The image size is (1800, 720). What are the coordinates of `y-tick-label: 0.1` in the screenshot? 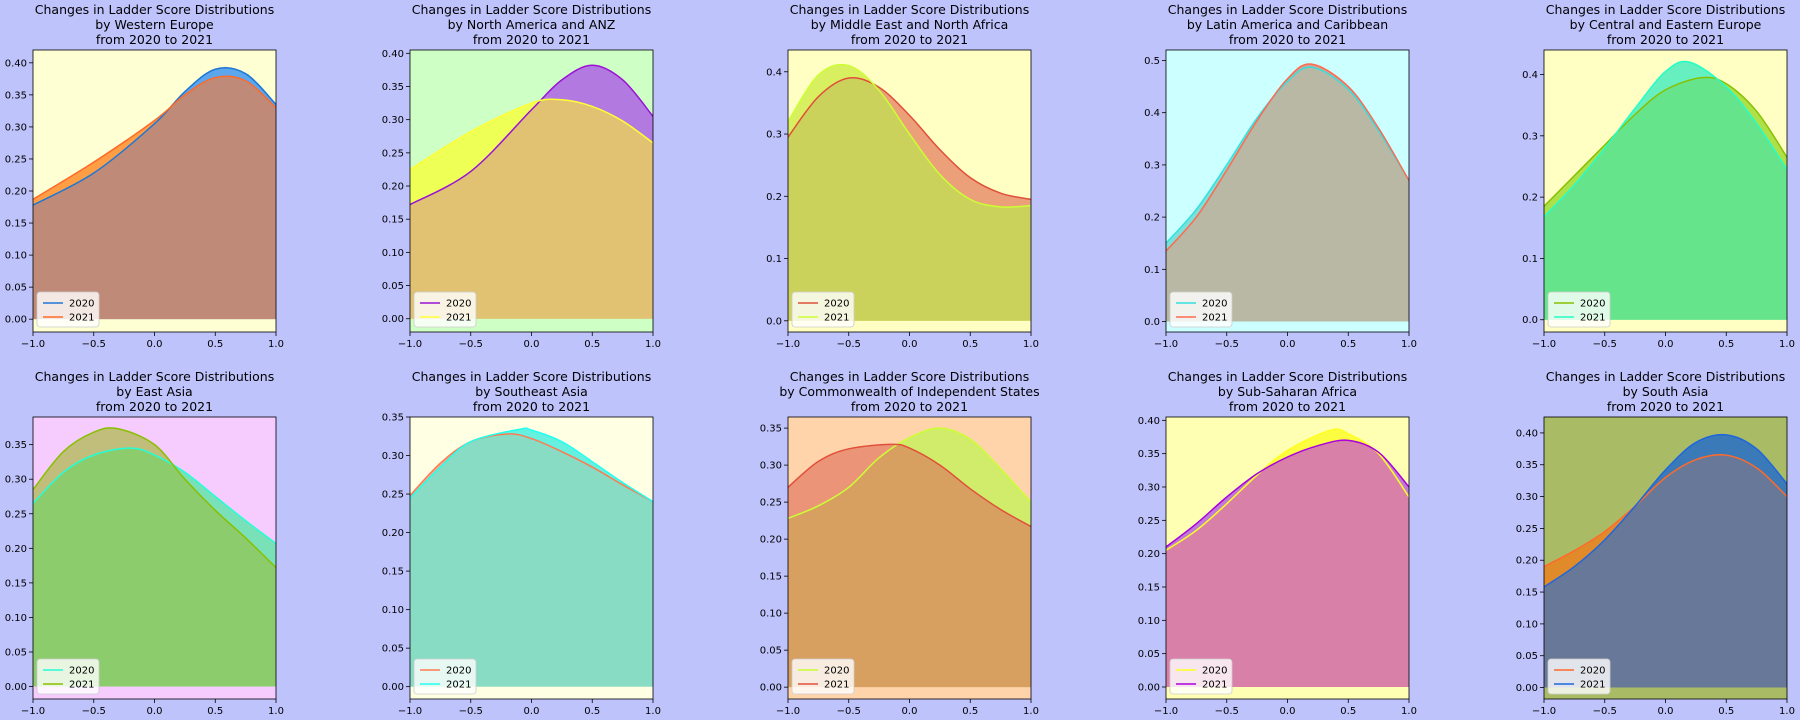 It's located at (1530, 259).